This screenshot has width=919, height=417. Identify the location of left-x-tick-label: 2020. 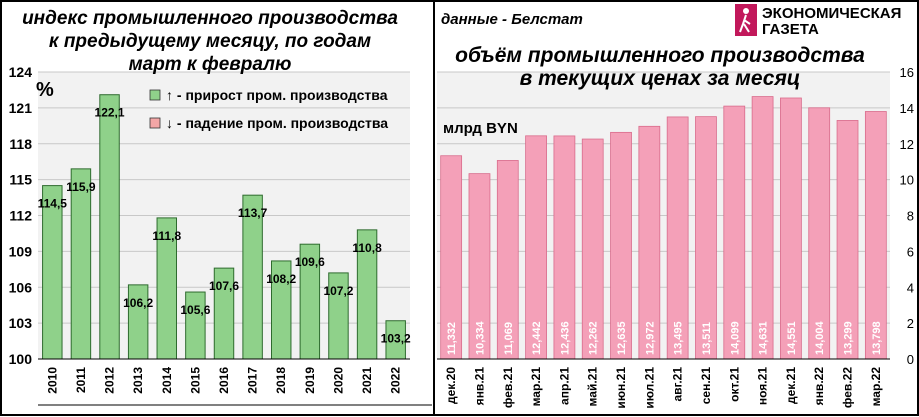
(338, 380).